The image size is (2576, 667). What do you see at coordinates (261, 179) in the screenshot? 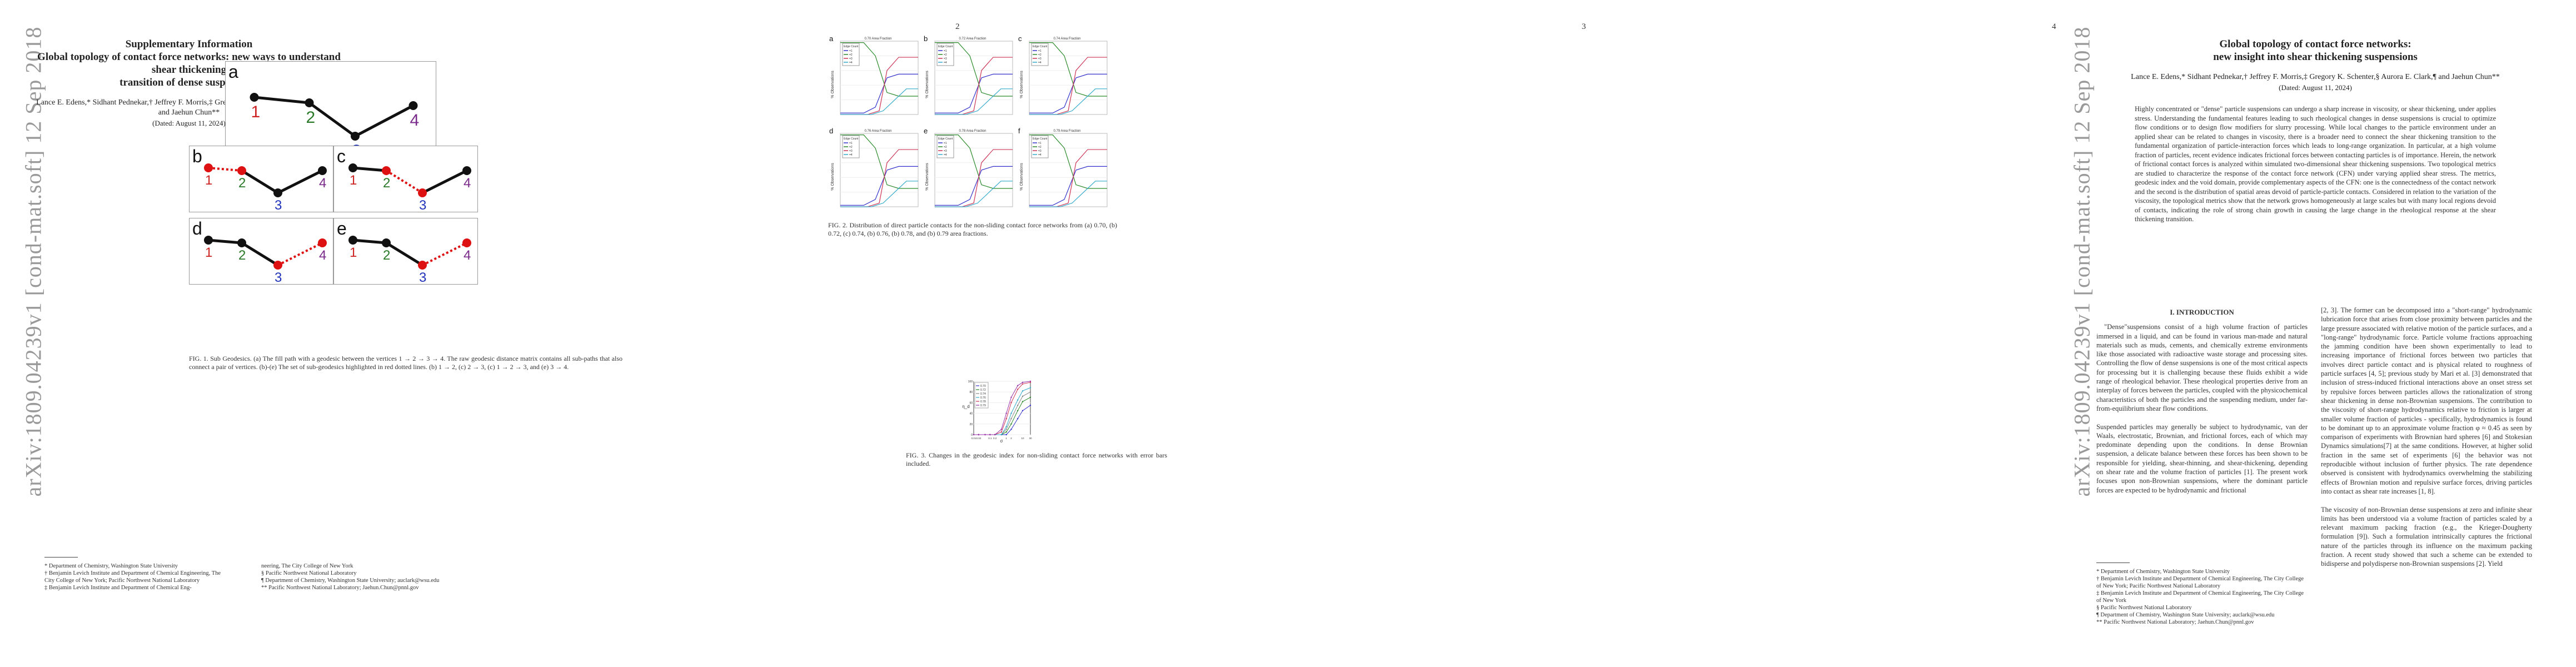
I see `fig1-panel-b: b1 2 3 4` at bounding box center [261, 179].